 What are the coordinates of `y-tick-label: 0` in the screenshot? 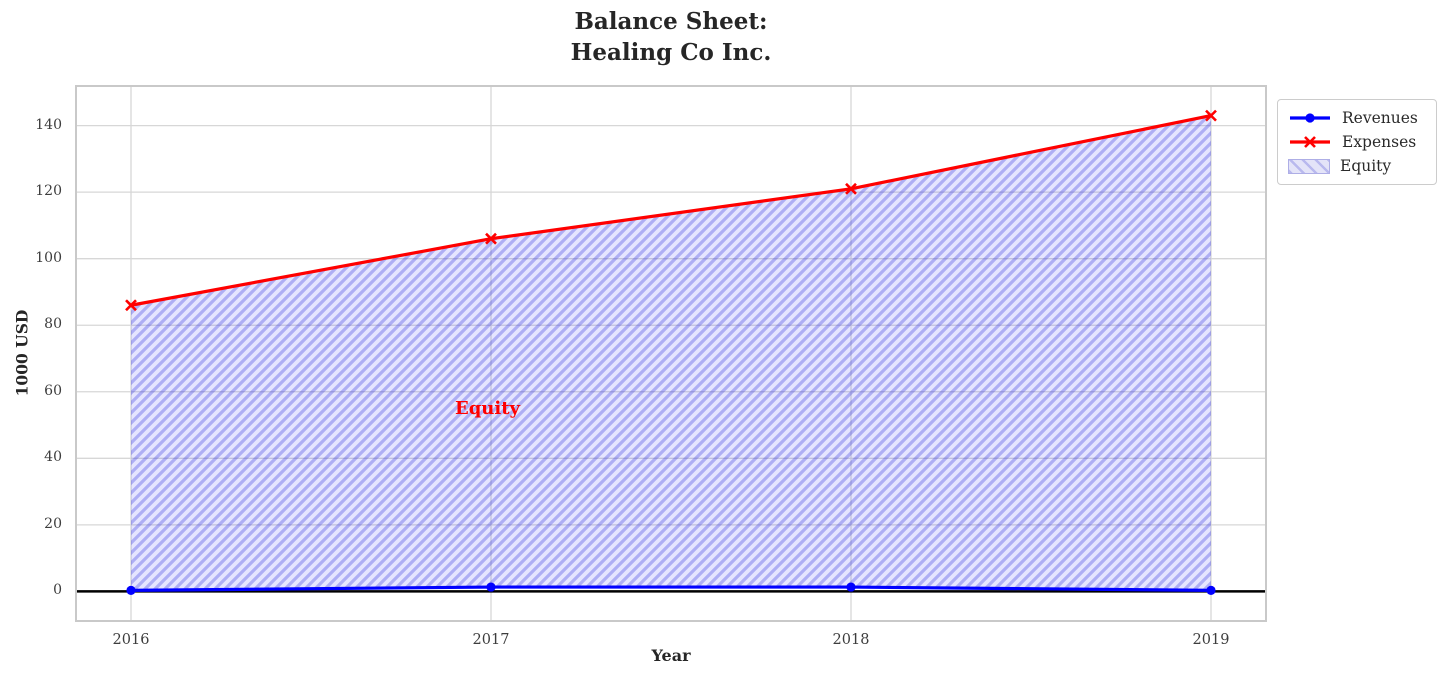 It's located at (57, 590).